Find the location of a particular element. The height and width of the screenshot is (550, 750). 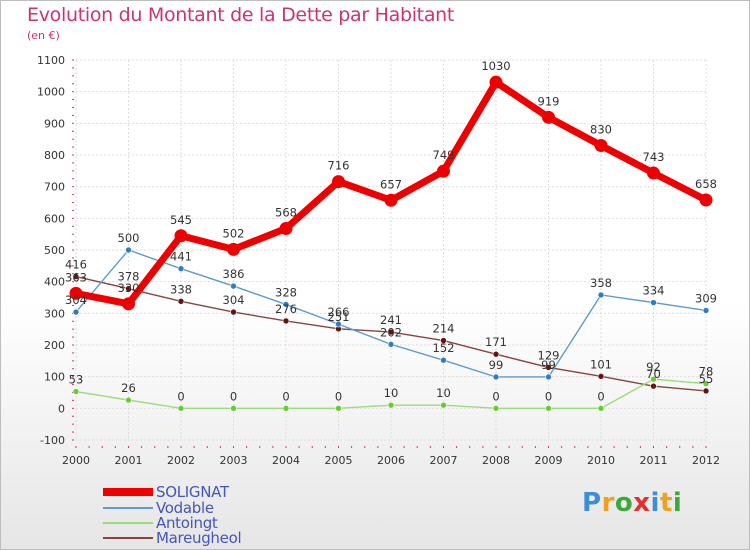

data-label-vodable: 202 is located at coordinates (391, 332).